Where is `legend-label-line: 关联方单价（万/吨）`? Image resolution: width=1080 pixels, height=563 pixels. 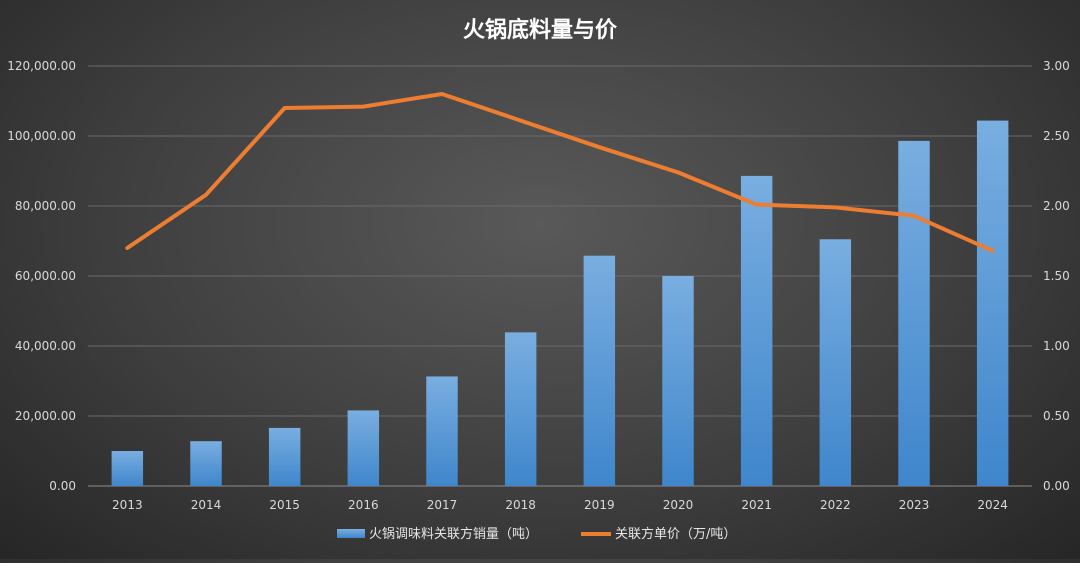 legend-label-line: 关联方单价（万/吨） is located at coordinates (675, 534).